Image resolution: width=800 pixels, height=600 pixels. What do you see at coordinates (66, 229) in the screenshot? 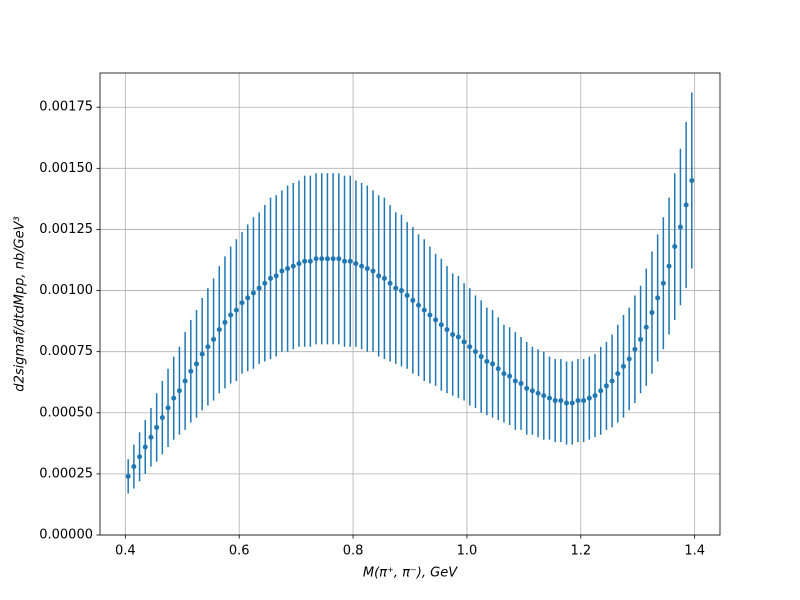
I see `y-tick-label: 0.00125` at bounding box center [66, 229].